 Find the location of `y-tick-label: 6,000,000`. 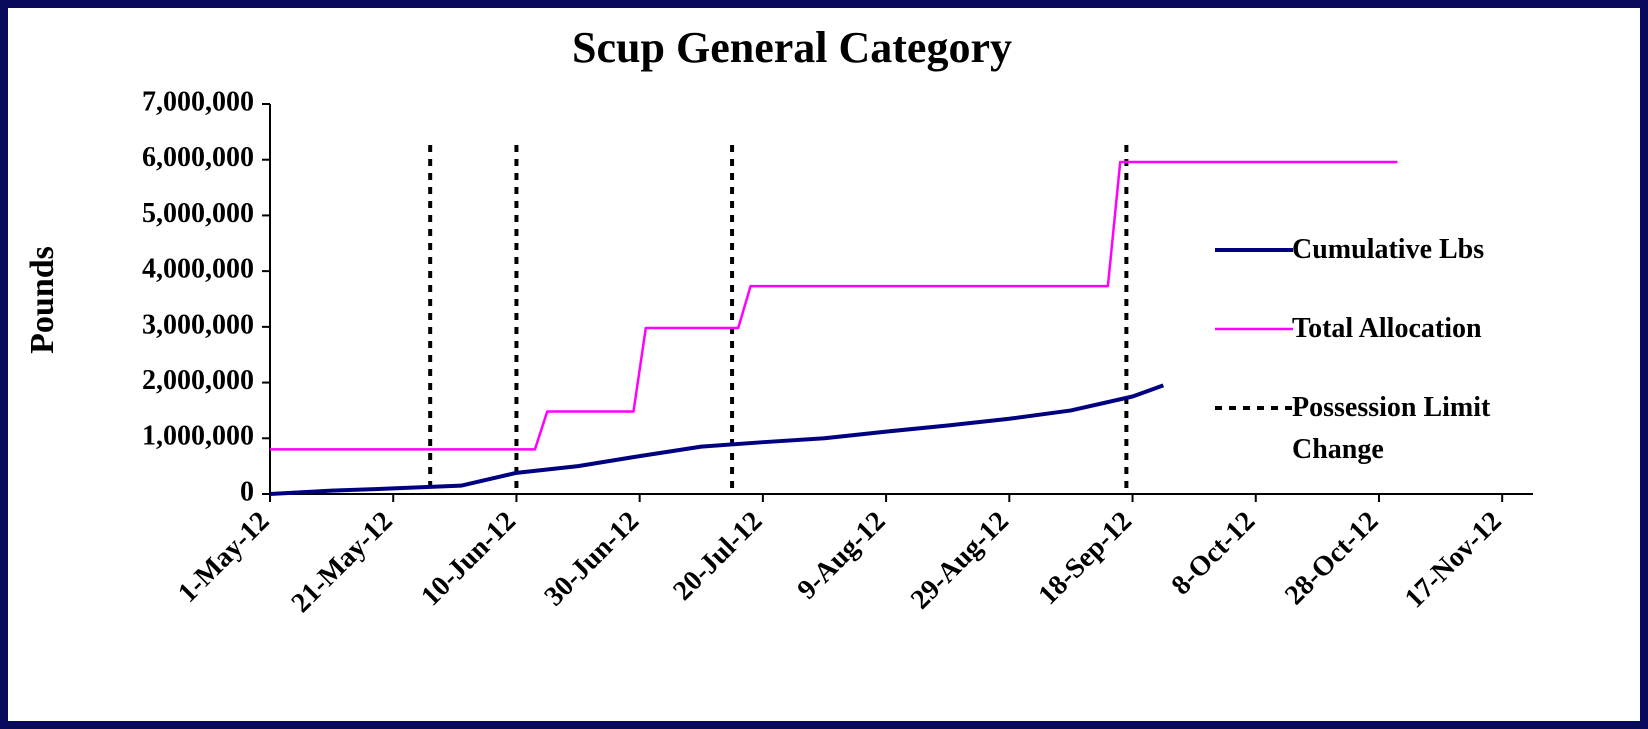

y-tick-label: 6,000,000 is located at coordinates (198, 157).